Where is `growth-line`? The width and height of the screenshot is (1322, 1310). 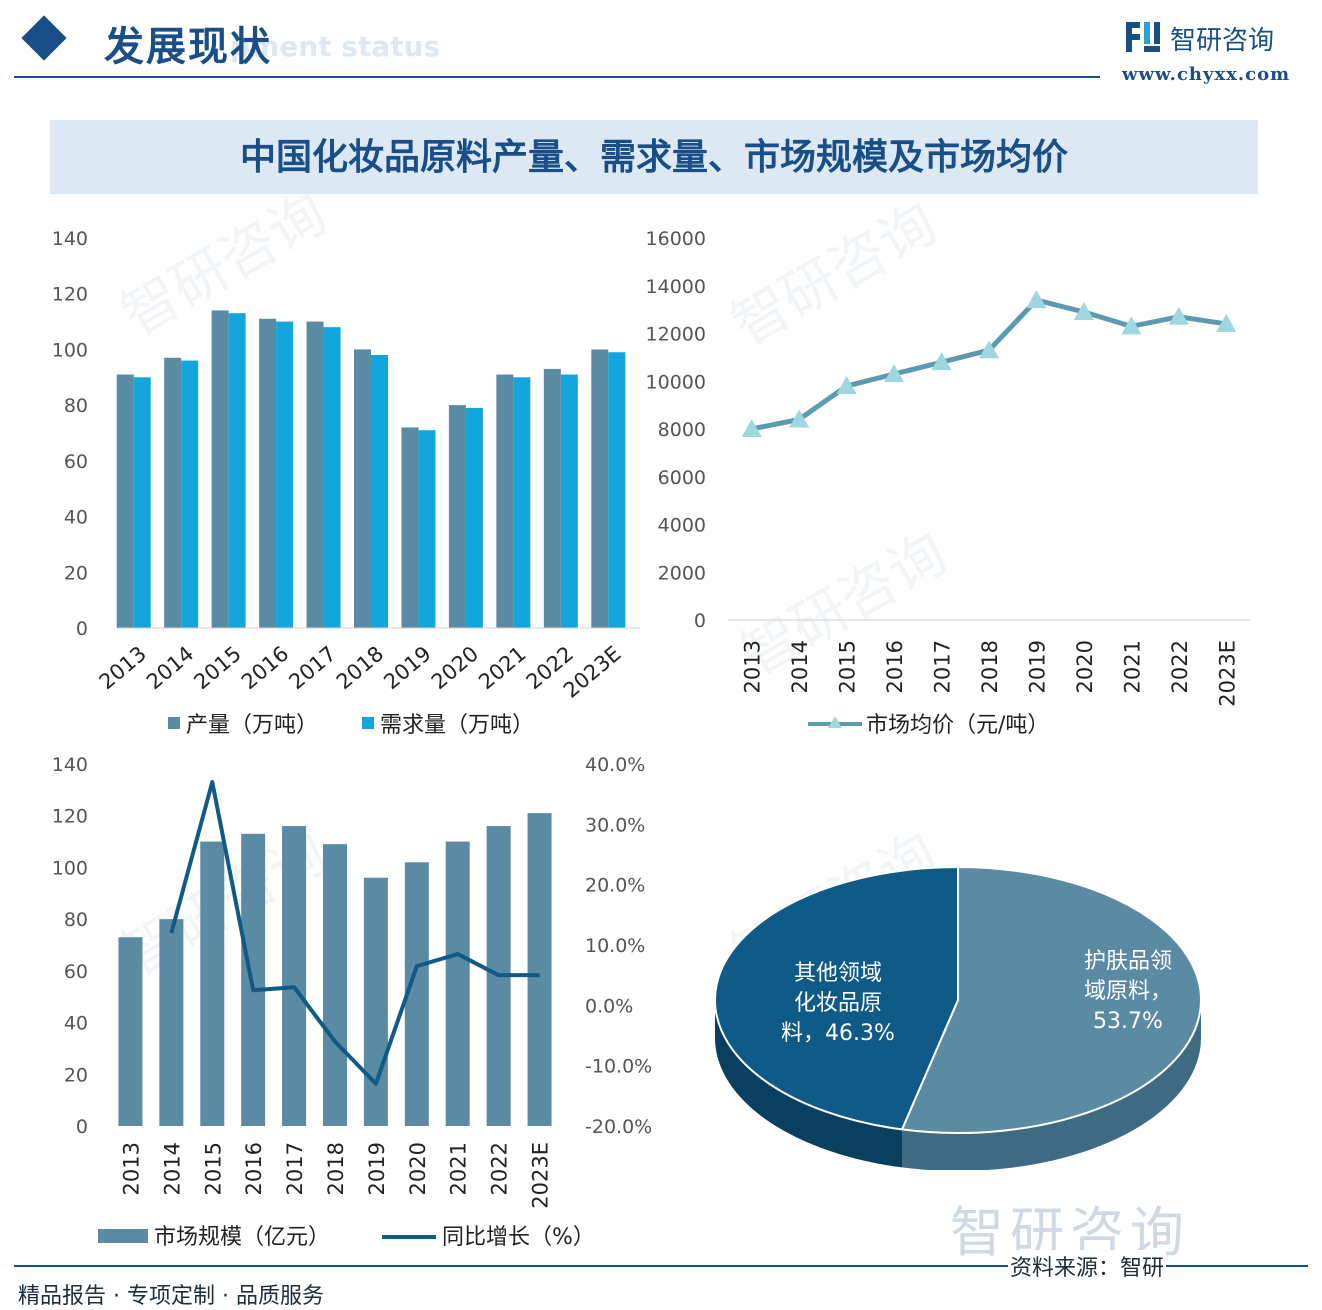
growth-line is located at coordinates (354, 933).